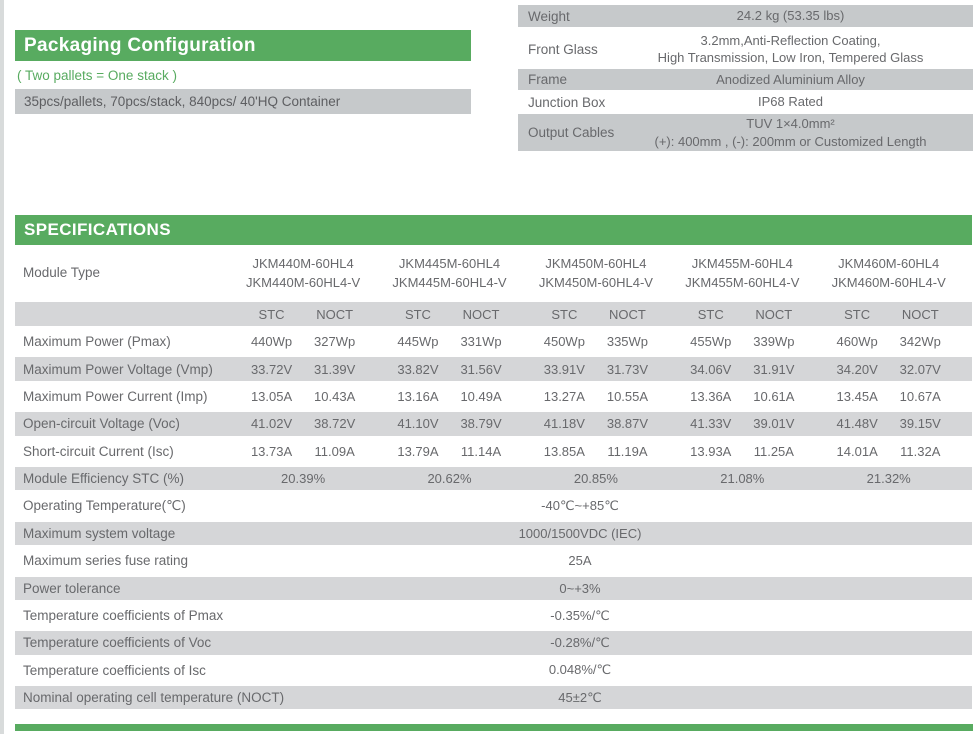  Describe the element at coordinates (271, 451) in the screenshot. I see `spec-value: 13.73A` at that location.